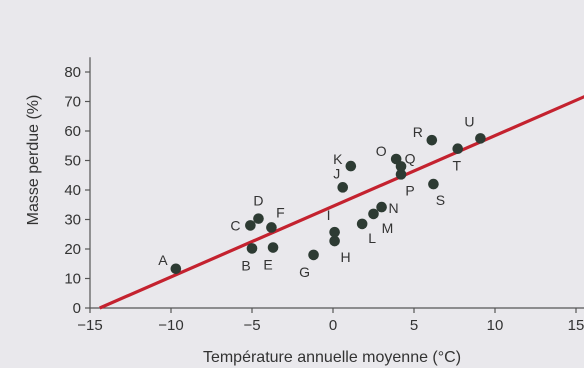 The height and width of the screenshot is (368, 584). Describe the element at coordinates (72, 190) in the screenshot. I see `y-tick-label: 40` at that location.